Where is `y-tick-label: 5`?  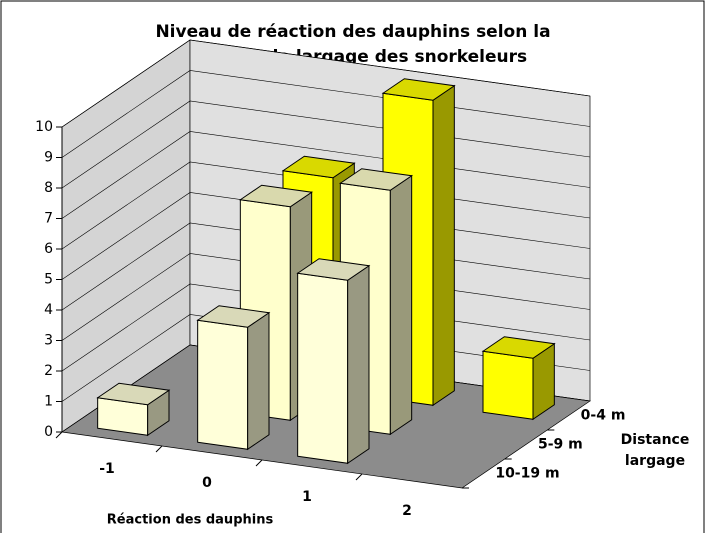 y-tick-label: 5 is located at coordinates (48, 280).